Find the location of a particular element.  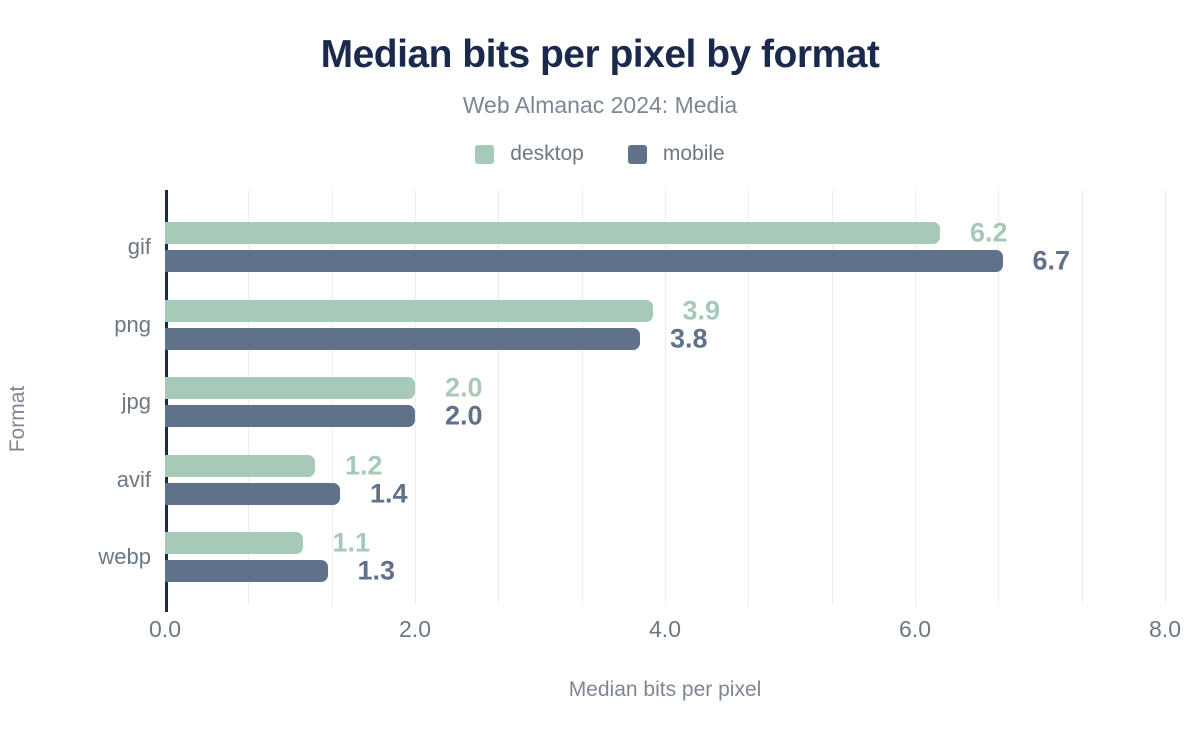

bar-mobile-webp is located at coordinates (246, 571).